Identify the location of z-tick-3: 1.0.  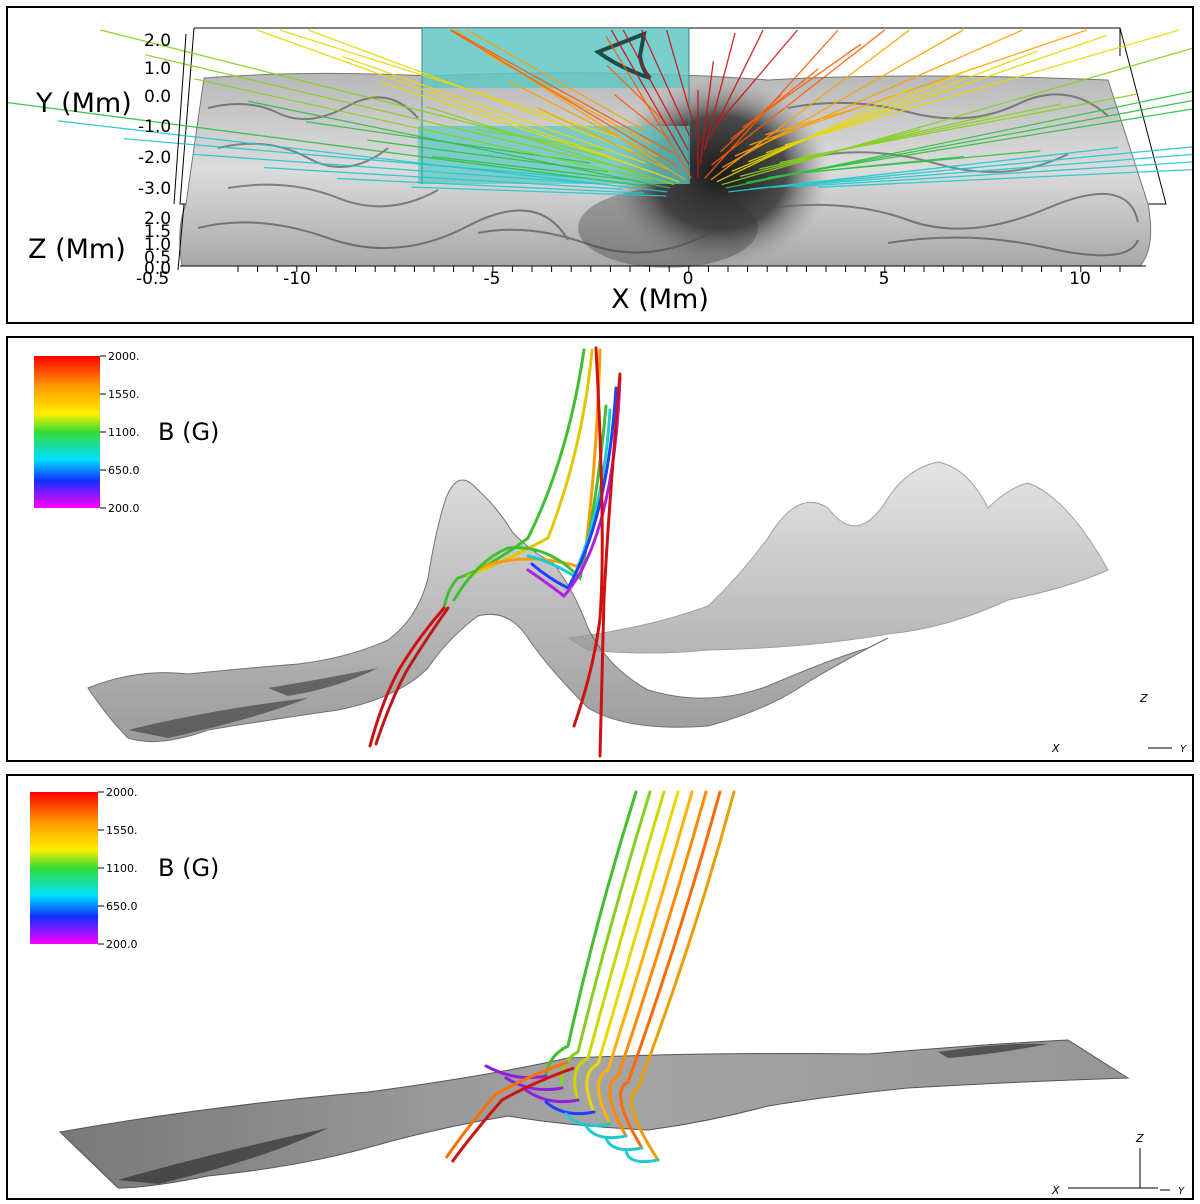
(157, 245).